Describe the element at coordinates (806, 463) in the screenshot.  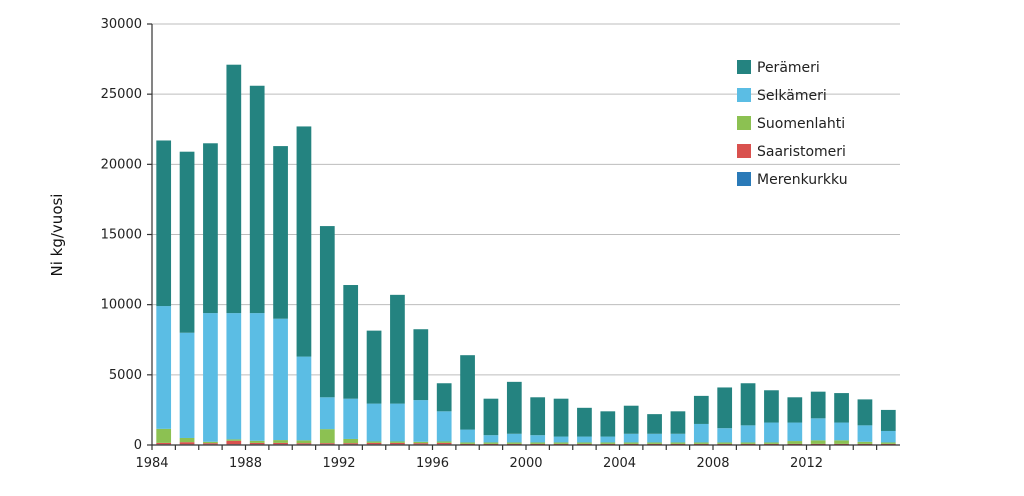
I see `x-tick-label: 2012` at that location.